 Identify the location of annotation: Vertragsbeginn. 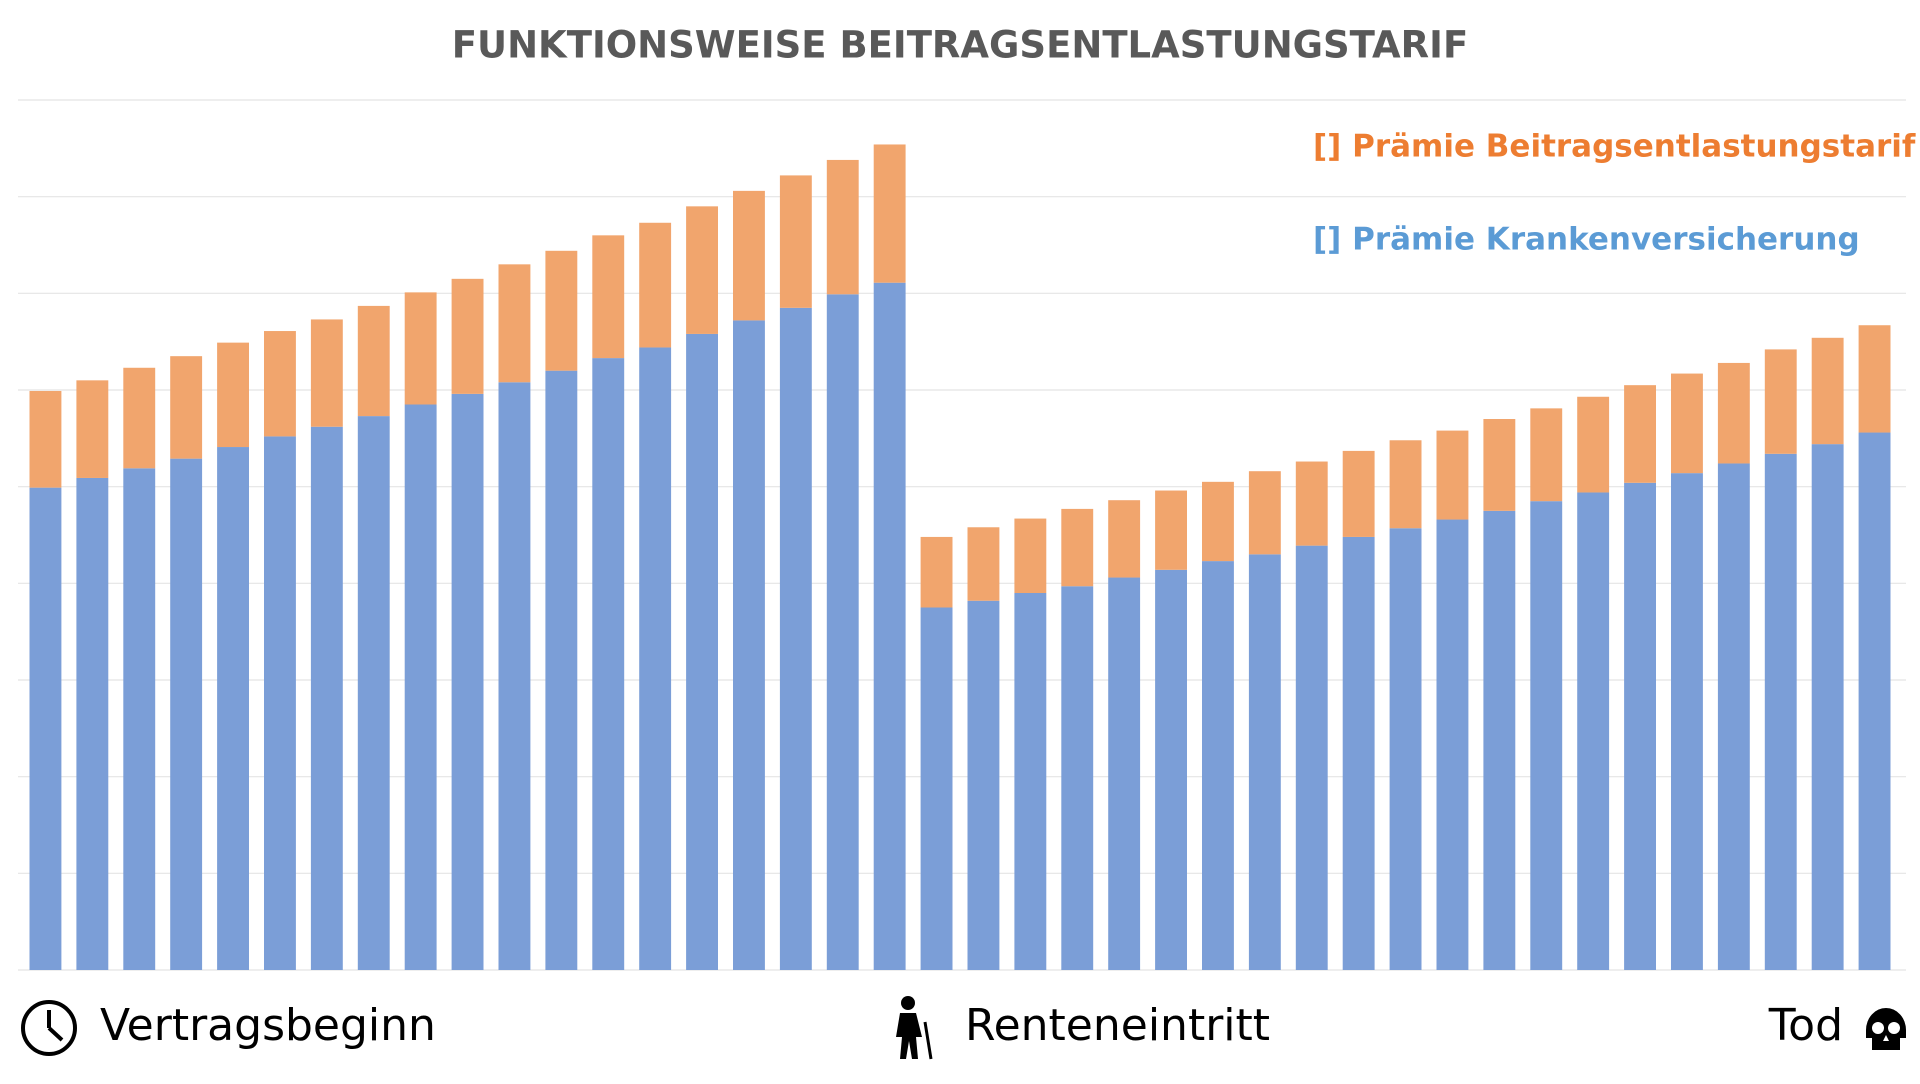
(268, 1025).